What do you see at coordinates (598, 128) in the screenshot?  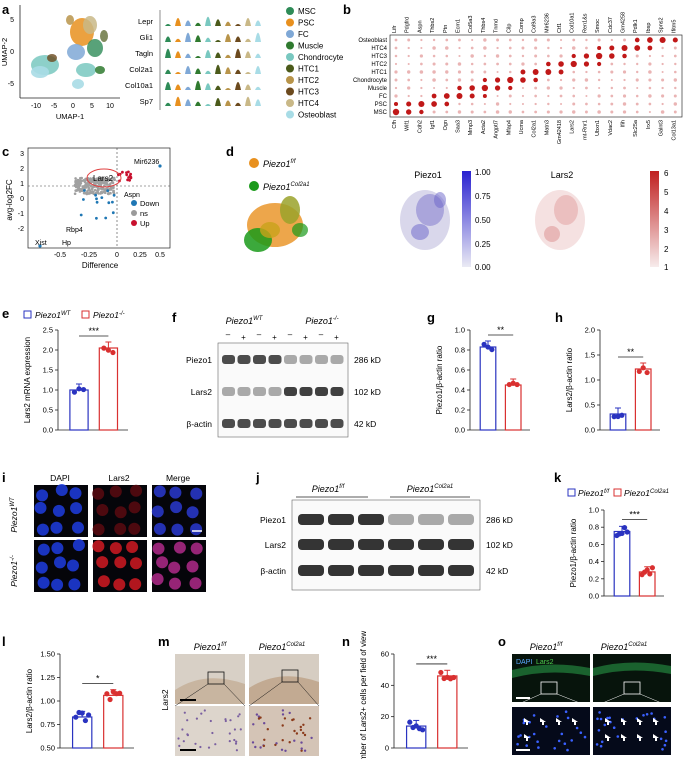 I see `dotplot-bottom-gene: Ubxn1` at bounding box center [598, 128].